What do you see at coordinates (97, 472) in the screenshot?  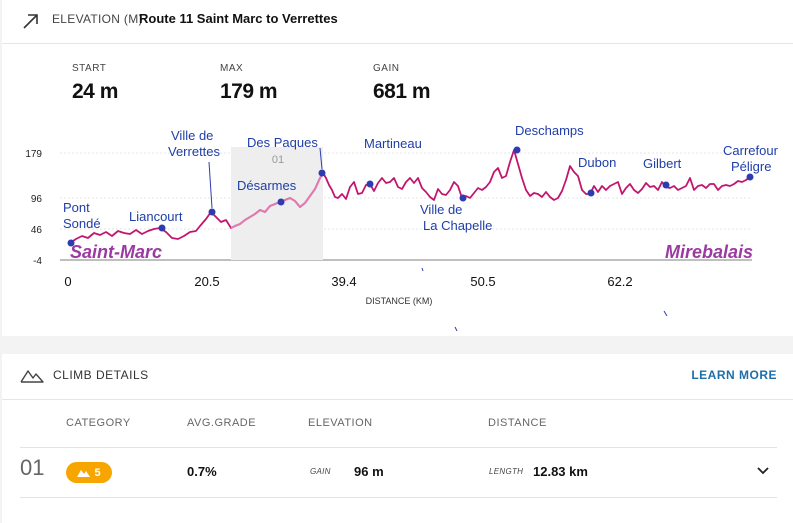 I see `category-value: 5` at bounding box center [97, 472].